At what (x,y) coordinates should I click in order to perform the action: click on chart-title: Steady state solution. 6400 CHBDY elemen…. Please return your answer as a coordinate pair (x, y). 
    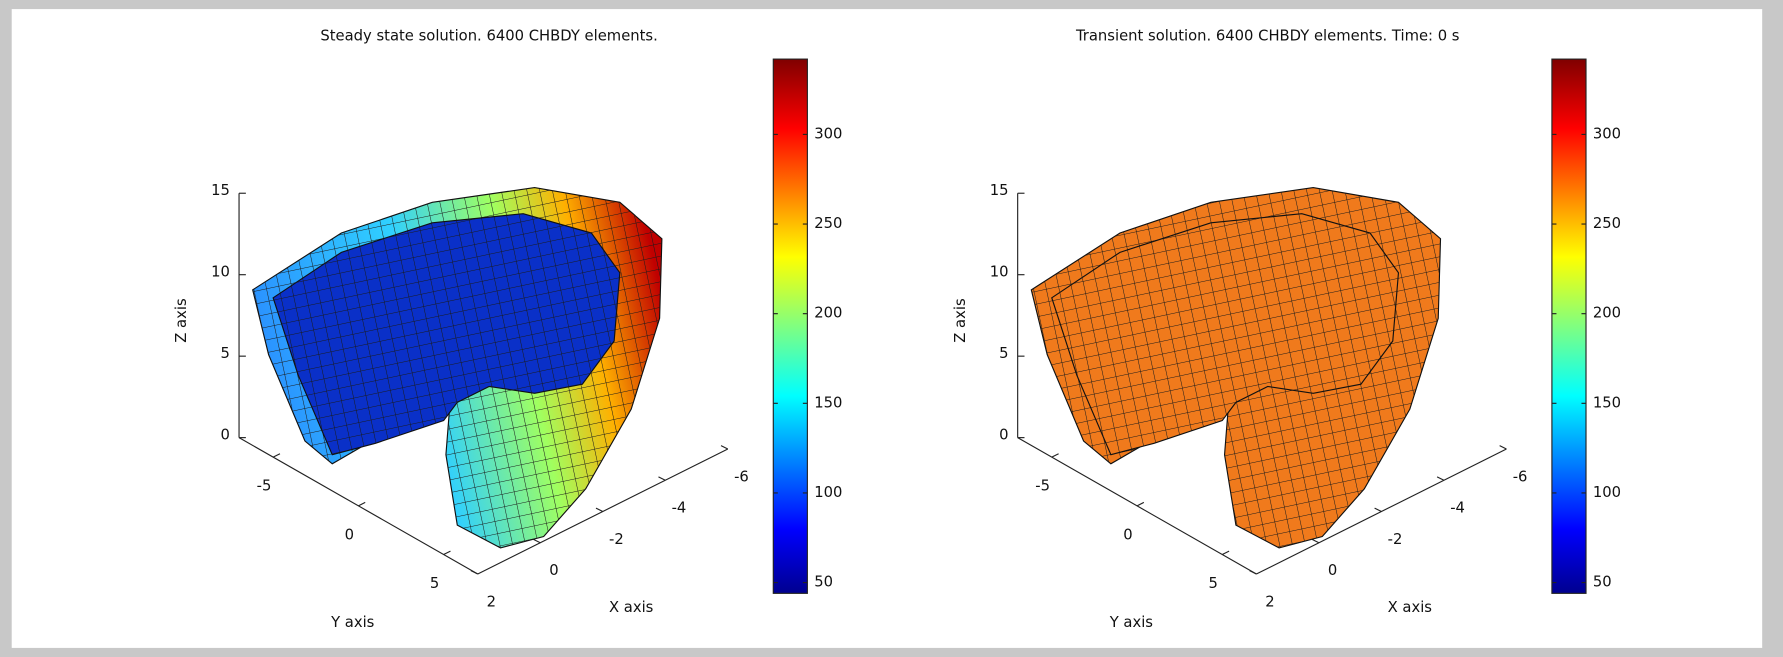
    Looking at the image, I should click on (488, 35).